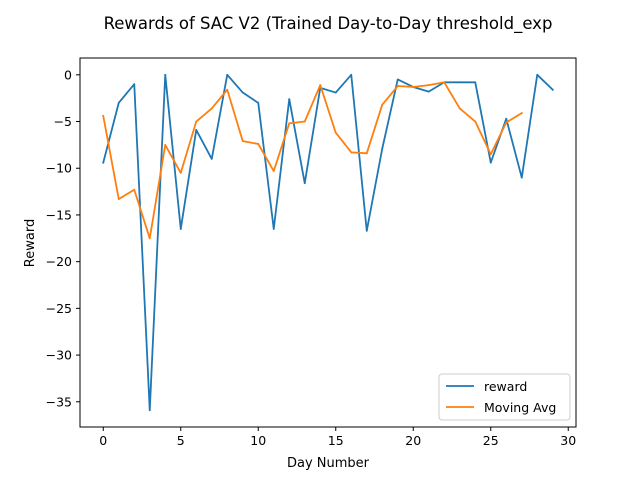 The width and height of the screenshot is (640, 484). What do you see at coordinates (181, 440) in the screenshot?
I see `x-tick-label: 5` at bounding box center [181, 440].